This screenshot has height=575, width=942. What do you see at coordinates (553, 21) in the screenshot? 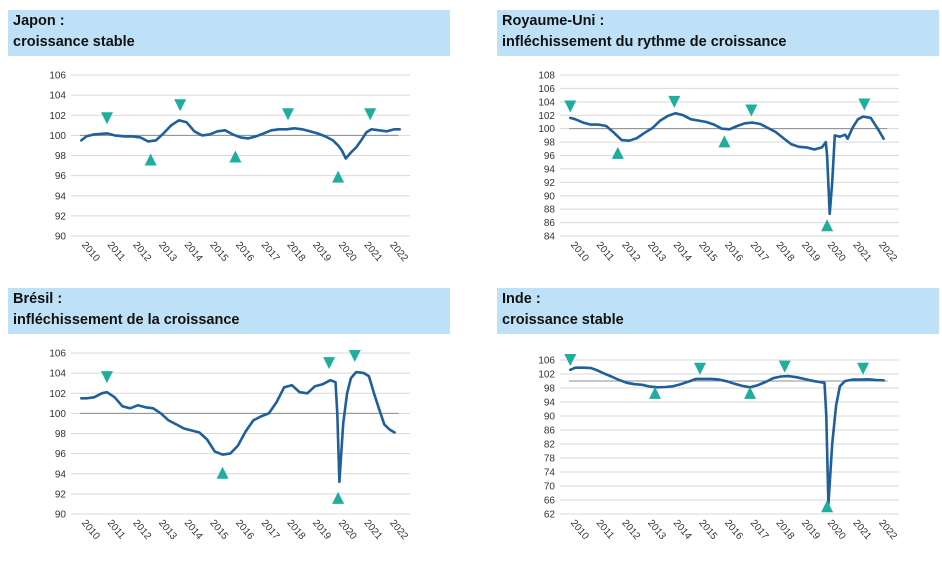
I see `chart-title: Royaume-Uni :` at bounding box center [553, 21].